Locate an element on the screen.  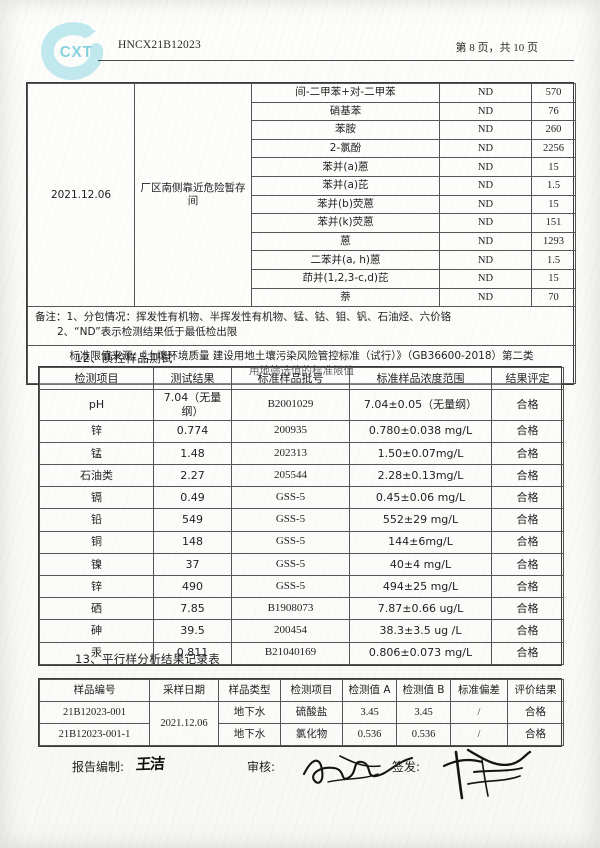
column-header: 标准样品批号 is located at coordinates (290, 378).